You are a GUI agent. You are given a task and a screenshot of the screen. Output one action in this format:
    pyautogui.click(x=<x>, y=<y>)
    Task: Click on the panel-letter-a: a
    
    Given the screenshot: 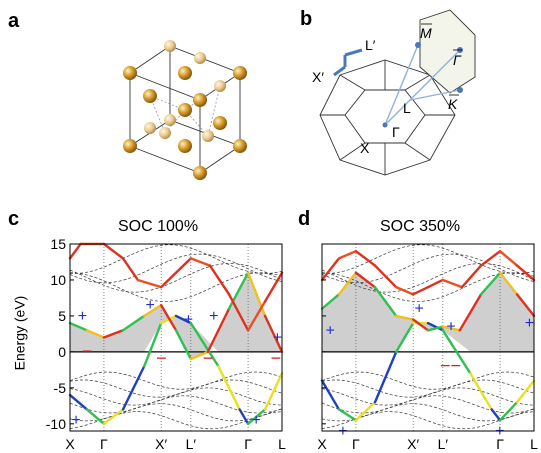 What is the action you would take?
    pyautogui.click(x=14, y=21)
    